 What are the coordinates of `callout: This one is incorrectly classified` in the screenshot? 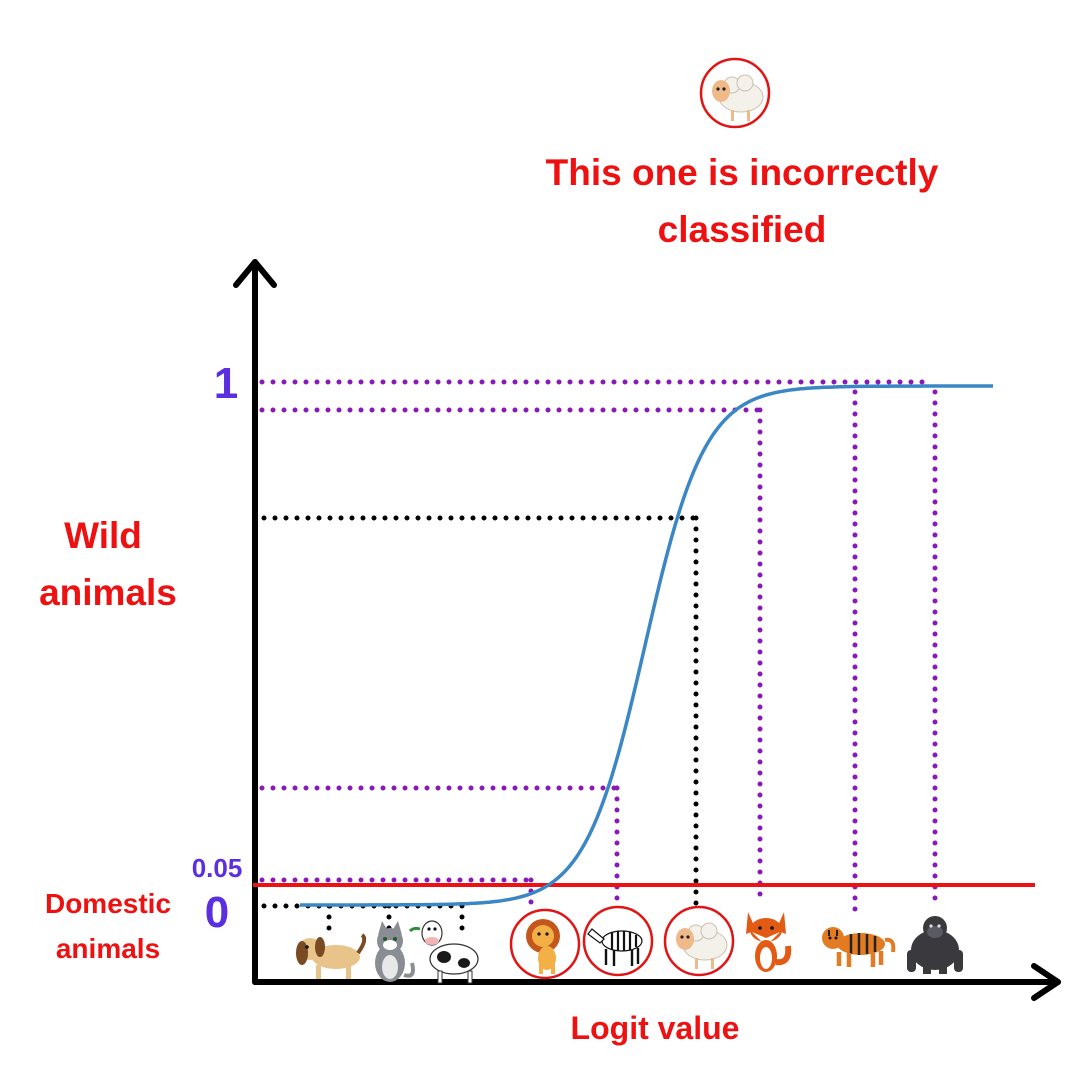 It's located at (742, 153).